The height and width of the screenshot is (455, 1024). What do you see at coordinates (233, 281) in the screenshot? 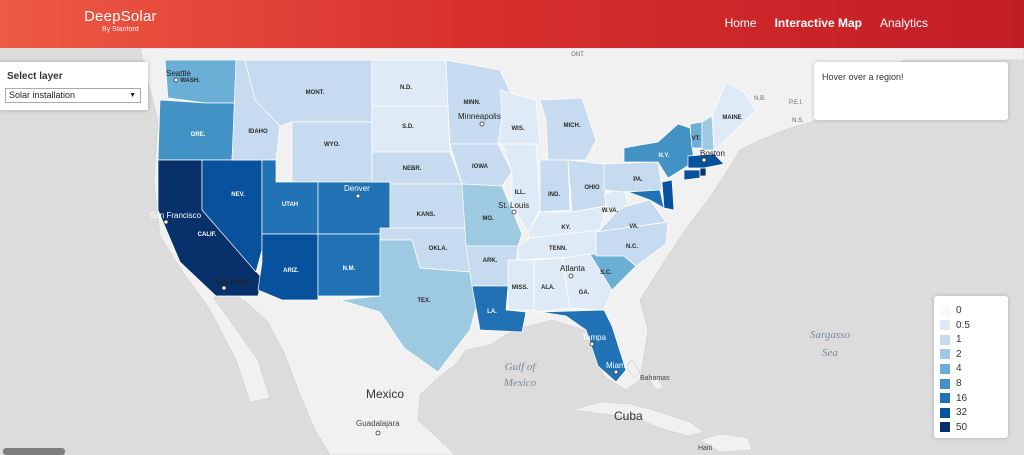
I see `city-san-diego: San Diego` at bounding box center [233, 281].